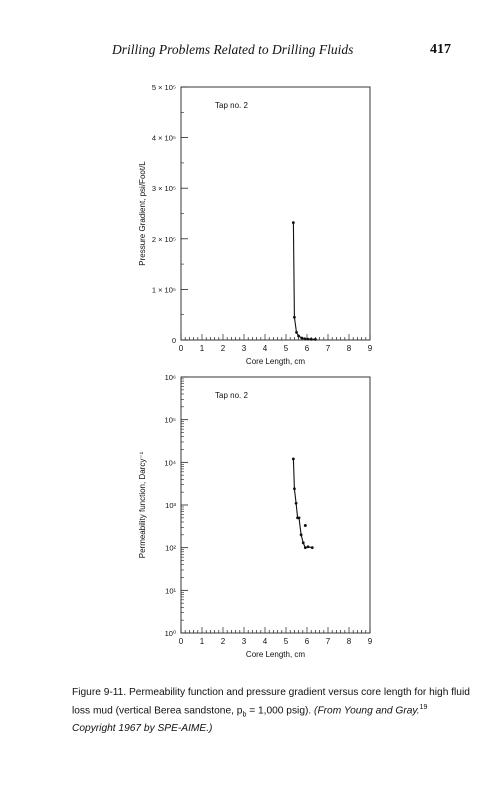 The height and width of the screenshot is (800, 503). I want to click on series-line, so click(304, 281).